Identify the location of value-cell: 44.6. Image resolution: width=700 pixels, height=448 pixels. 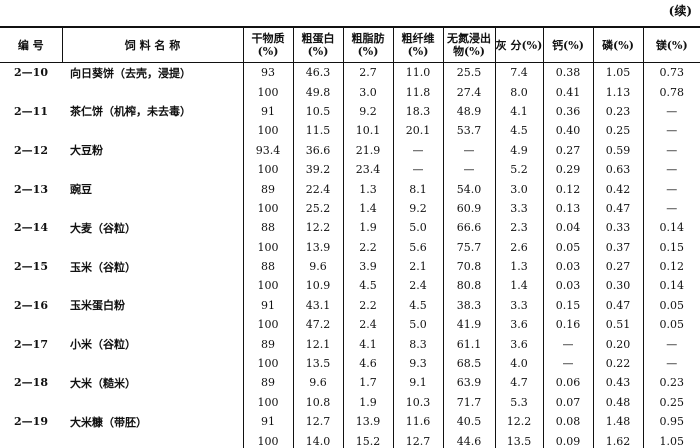
(468, 439).